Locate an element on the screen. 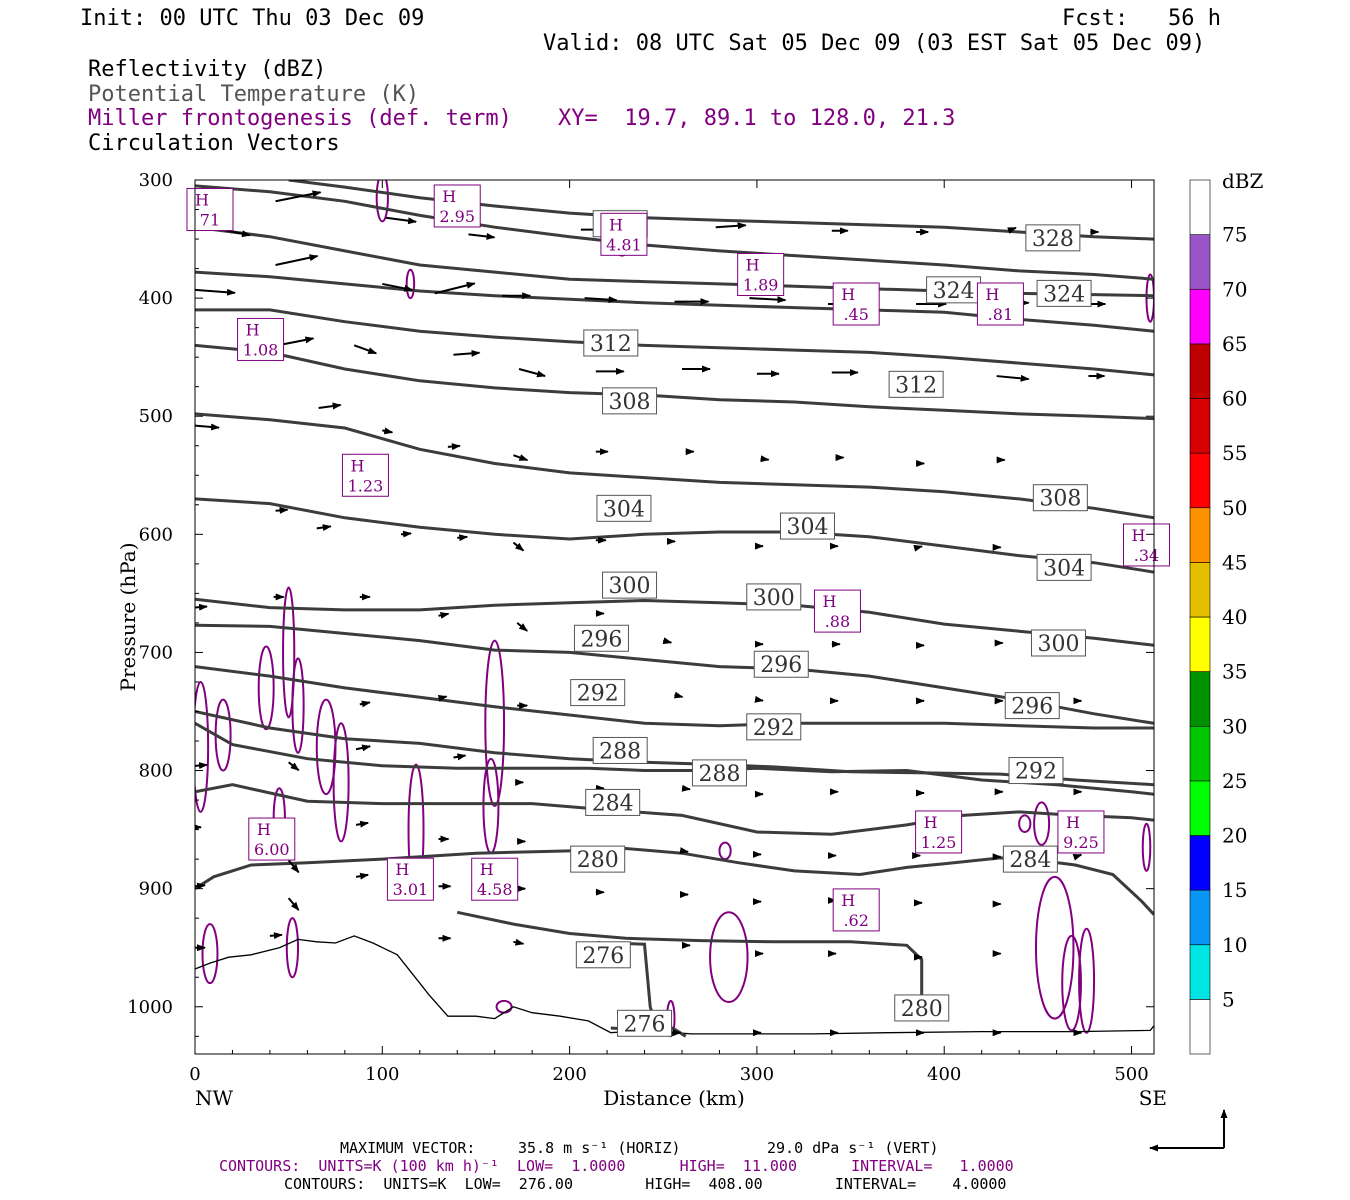 The height and width of the screenshot is (1200, 1350). frontogenesis-maximum: H1.25 is located at coordinates (939, 832).